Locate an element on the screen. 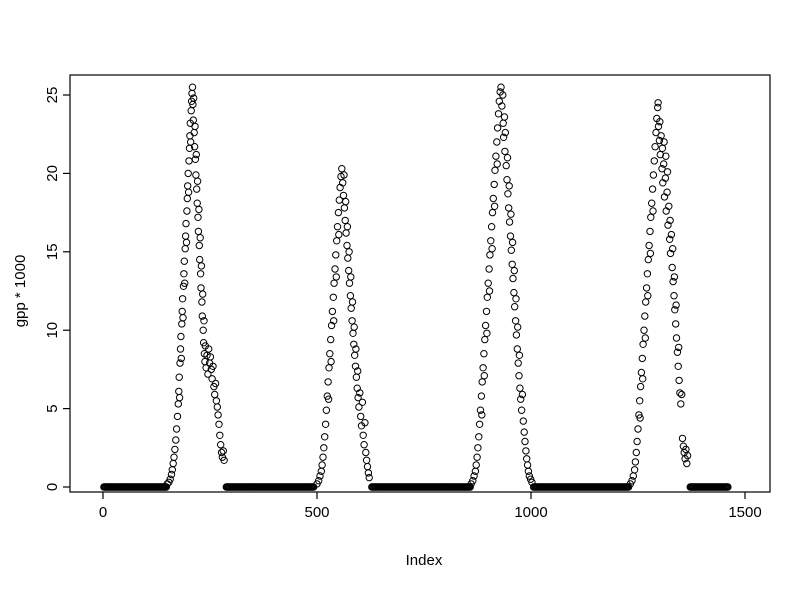  y-axis-label: gpp * 1000 is located at coordinates (20, 291).